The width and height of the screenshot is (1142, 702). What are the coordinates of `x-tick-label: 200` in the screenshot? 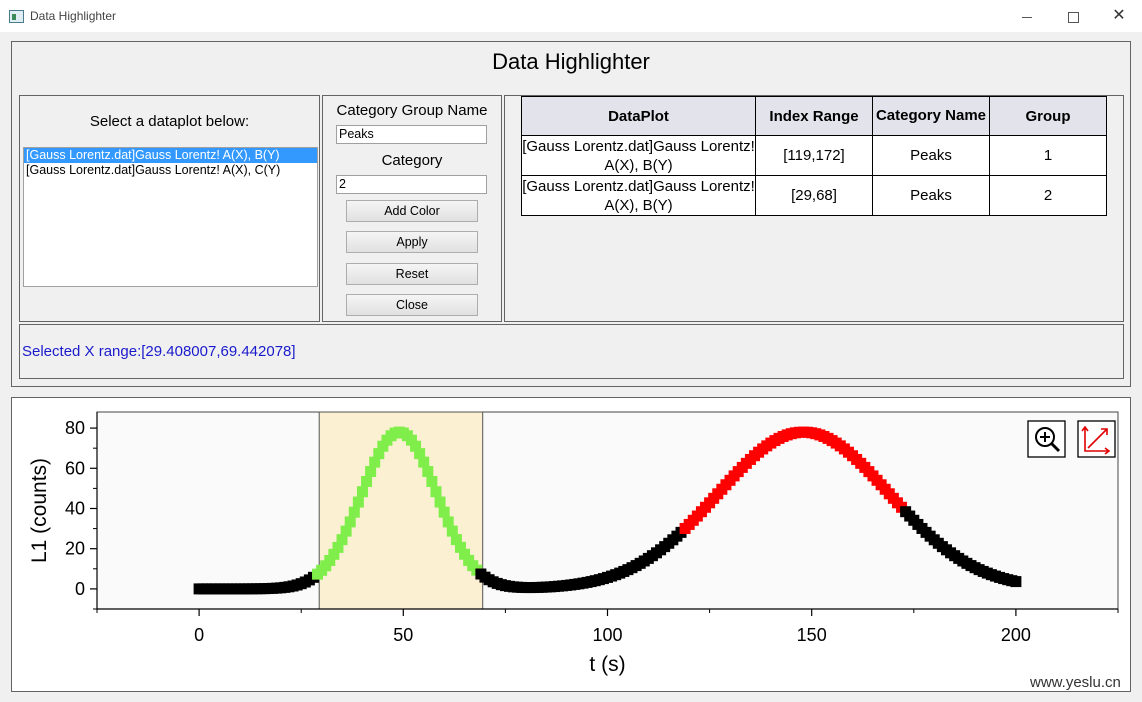 It's located at (1016, 635).